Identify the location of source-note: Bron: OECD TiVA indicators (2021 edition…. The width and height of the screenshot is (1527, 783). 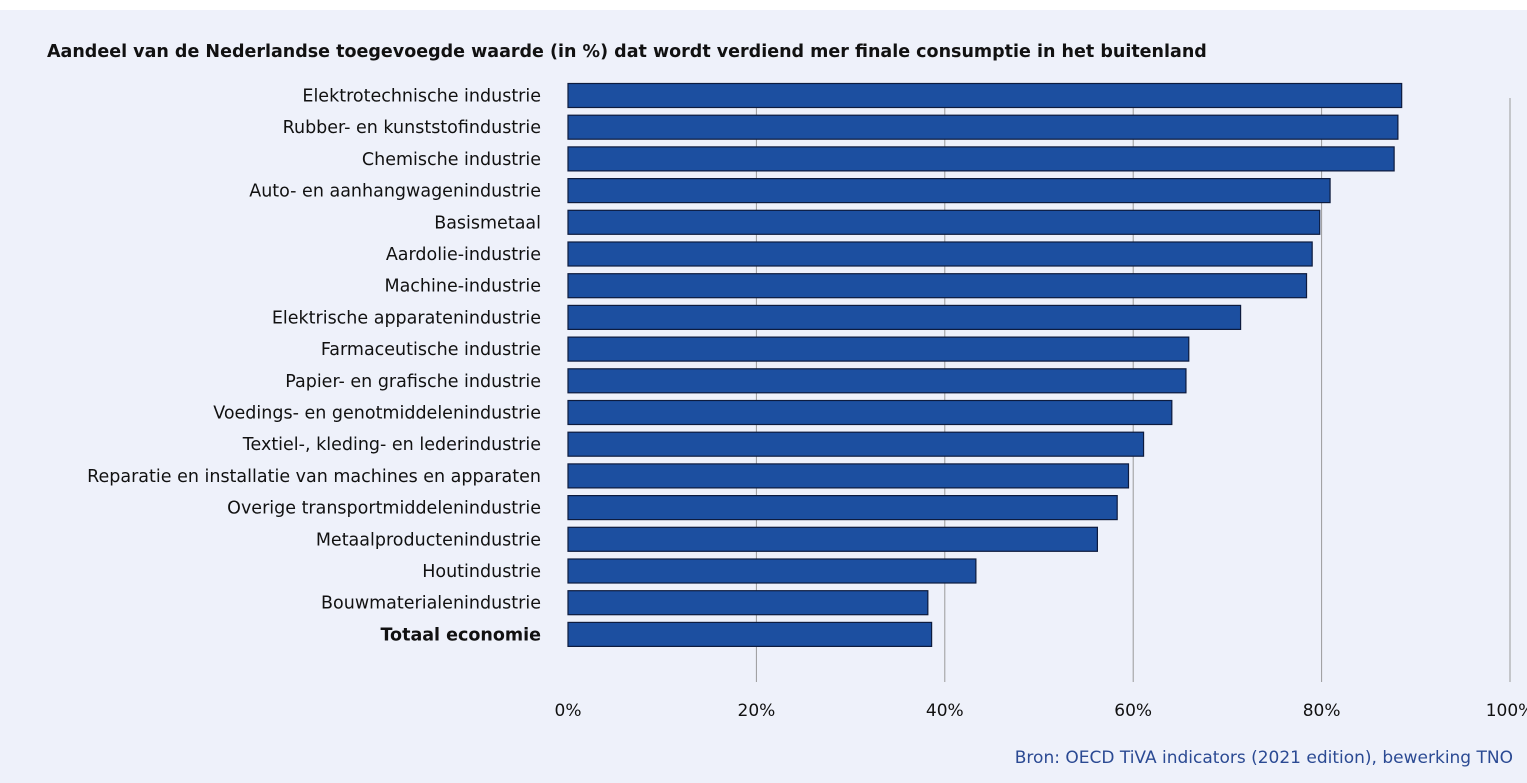
(1263, 758).